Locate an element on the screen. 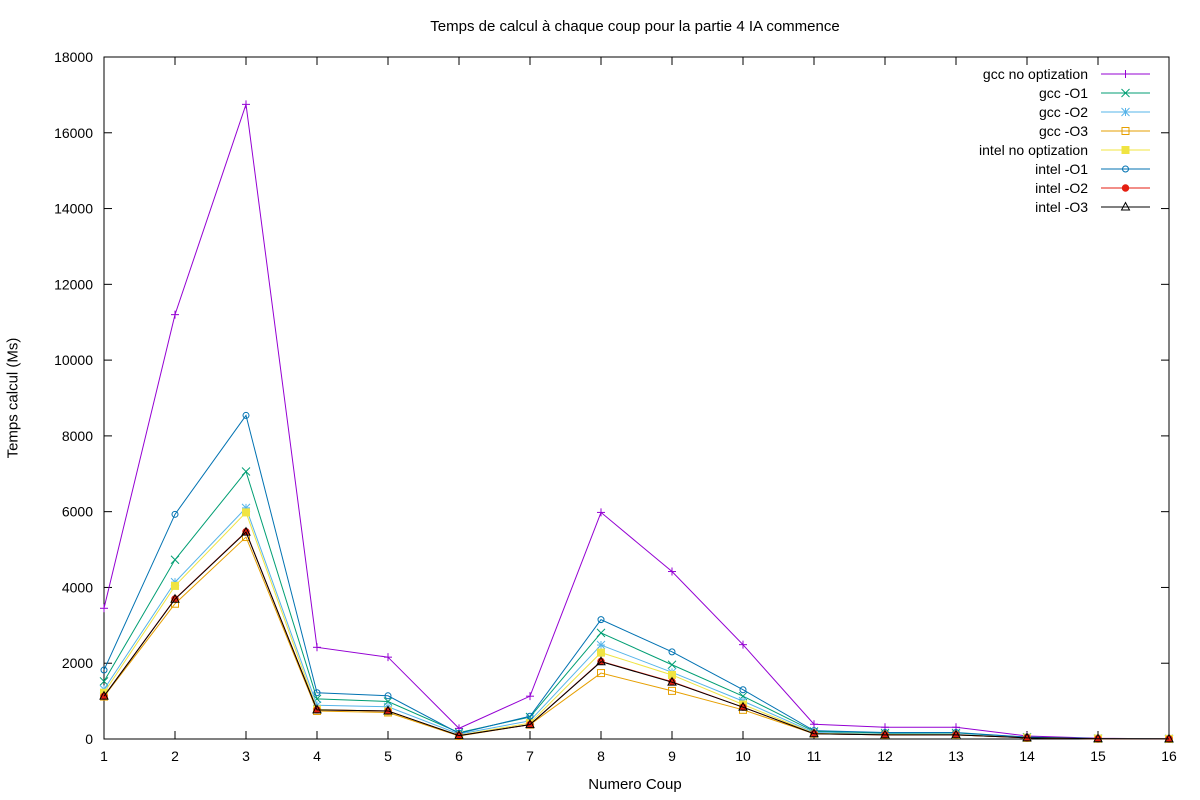 The image size is (1200, 800). legend-label: gcc -O1 is located at coordinates (1063, 93).